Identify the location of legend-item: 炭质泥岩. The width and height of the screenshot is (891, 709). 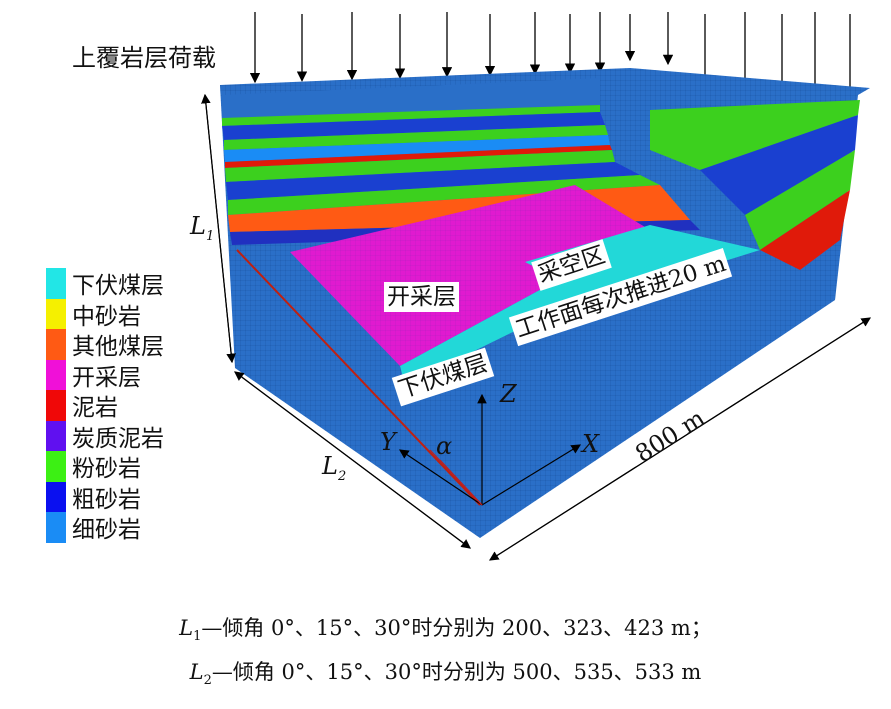
(105, 436).